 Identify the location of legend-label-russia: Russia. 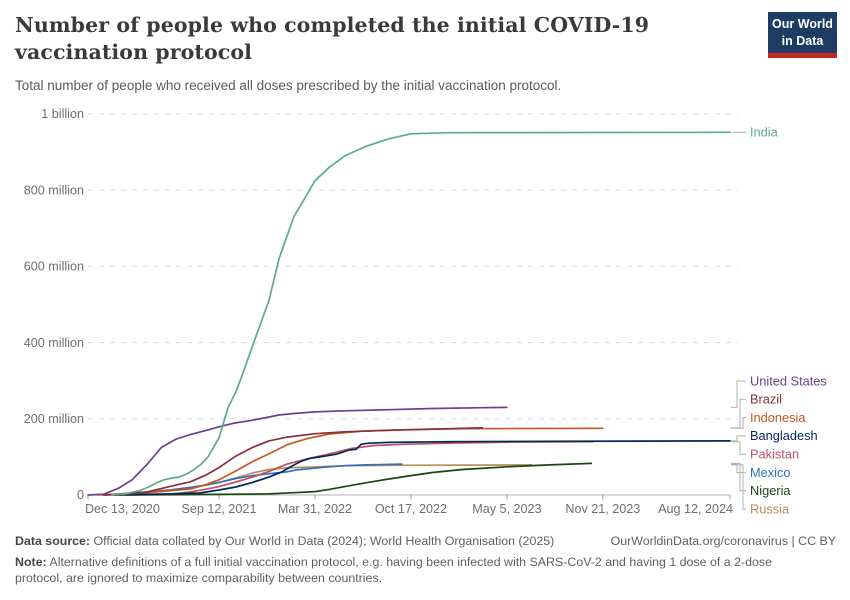
(770, 508).